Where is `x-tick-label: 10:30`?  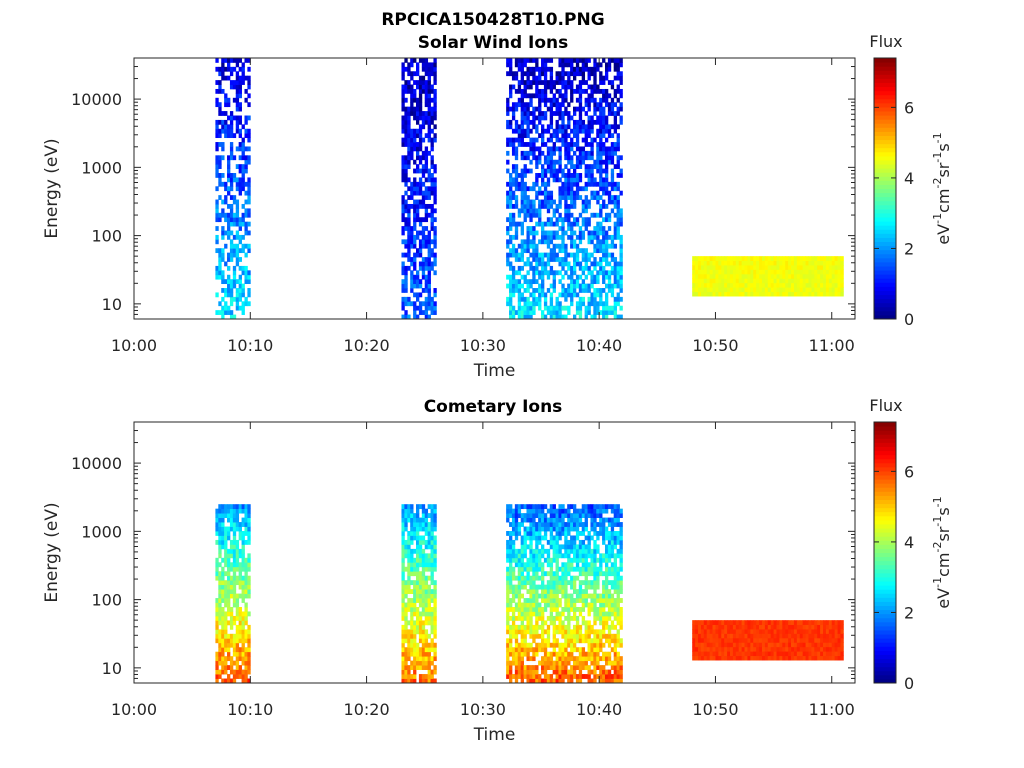 x-tick-label: 10:30 is located at coordinates (483, 345).